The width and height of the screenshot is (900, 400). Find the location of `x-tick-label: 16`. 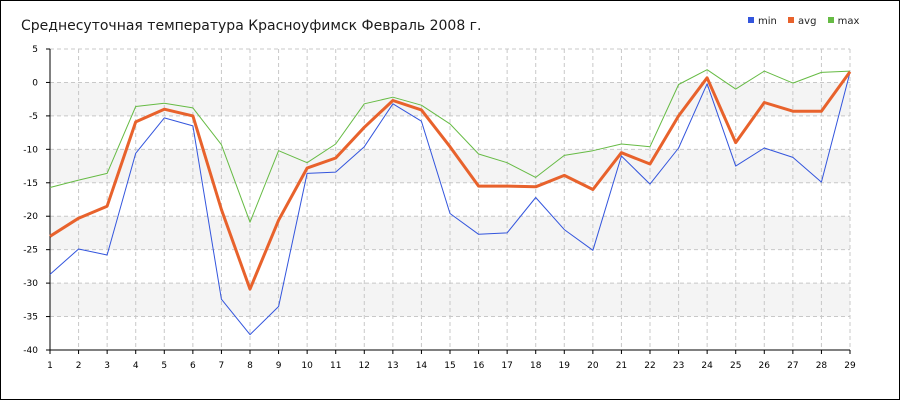

x-tick-label: 16 is located at coordinates (479, 366).